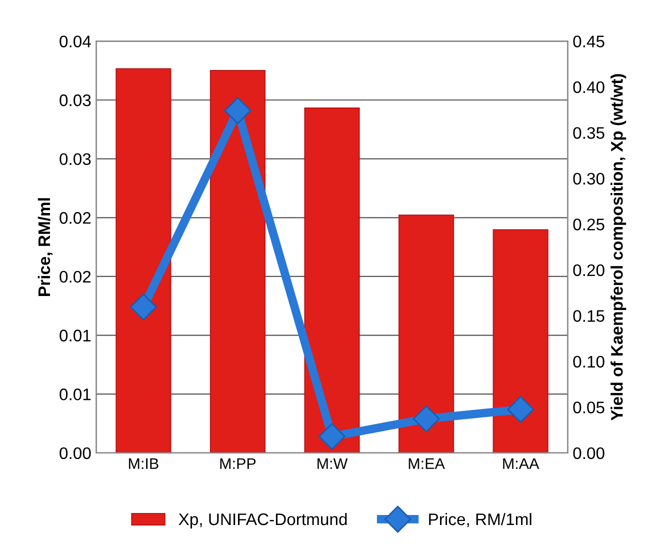 The width and height of the screenshot is (664, 549). What do you see at coordinates (143, 463) in the screenshot?
I see `x-tick-label: M:IB` at bounding box center [143, 463].